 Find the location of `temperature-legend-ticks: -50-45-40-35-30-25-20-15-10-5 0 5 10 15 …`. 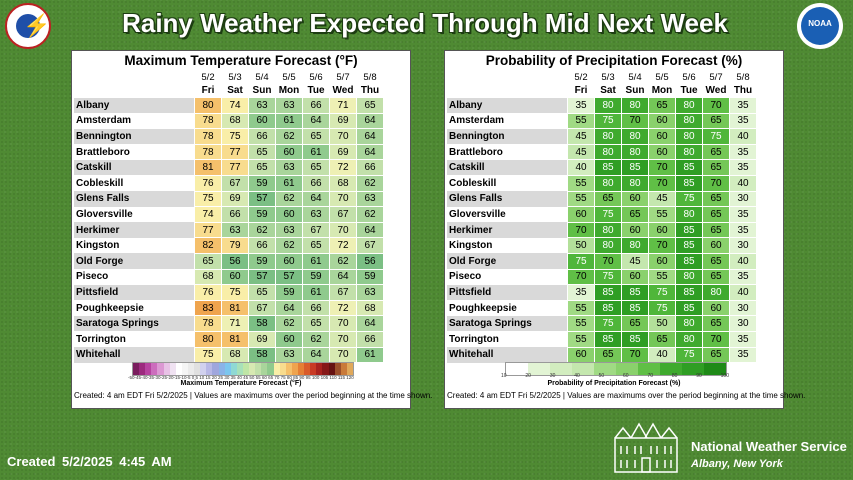

temperature-legend-ticks: -50-45-40-35-30-25-20-15-10-5 0 5 10 15 … is located at coordinates (241, 377).